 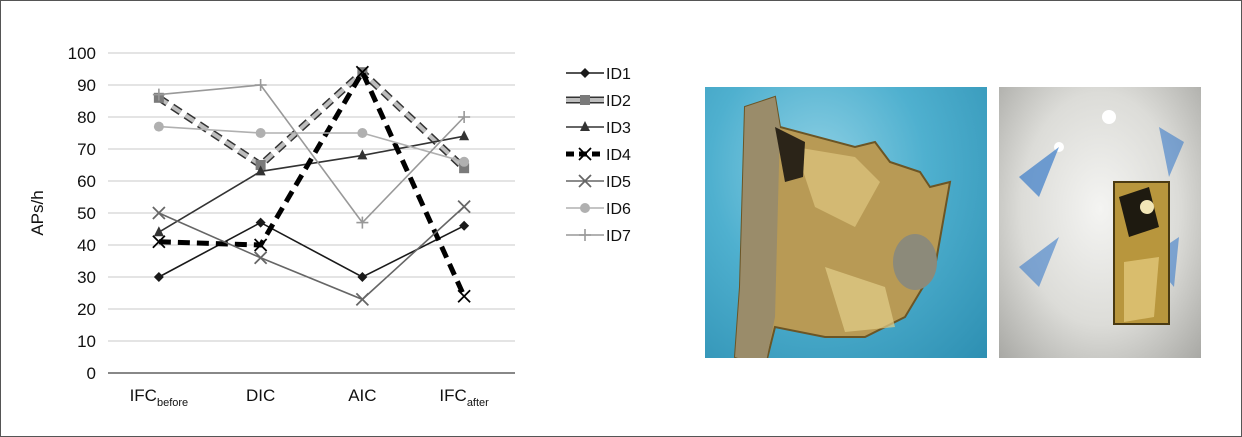 I want to click on legend-item-id4: ID4, so click(x=598, y=155).